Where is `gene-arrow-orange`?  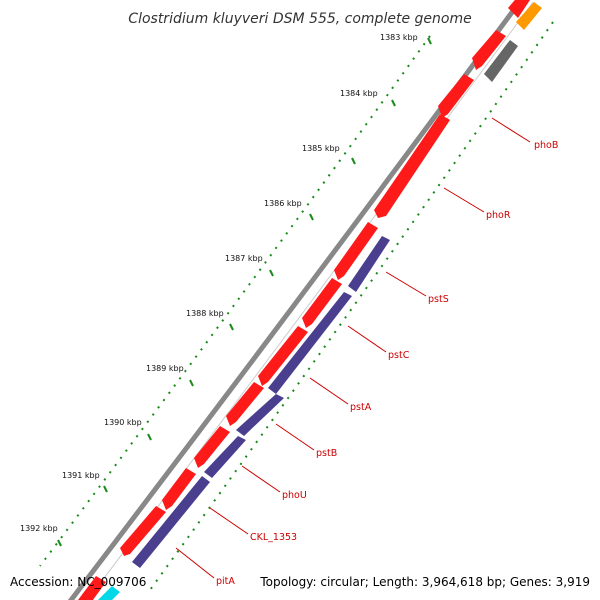 gene-arrow-orange is located at coordinates (529, 16).